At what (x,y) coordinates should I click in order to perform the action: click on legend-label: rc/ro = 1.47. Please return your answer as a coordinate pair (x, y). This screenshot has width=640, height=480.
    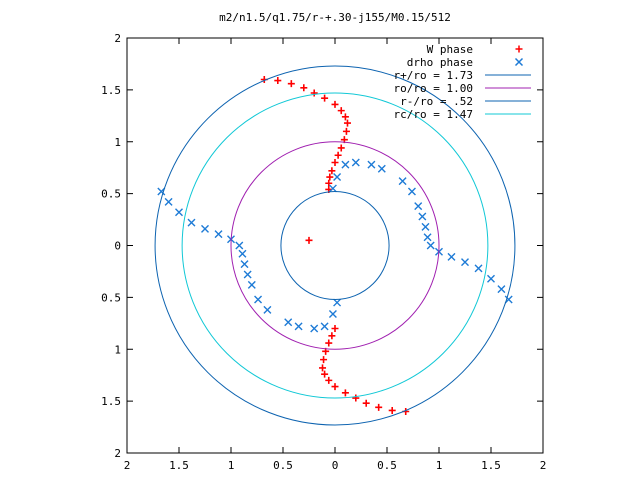
    Looking at the image, I should click on (433, 114).